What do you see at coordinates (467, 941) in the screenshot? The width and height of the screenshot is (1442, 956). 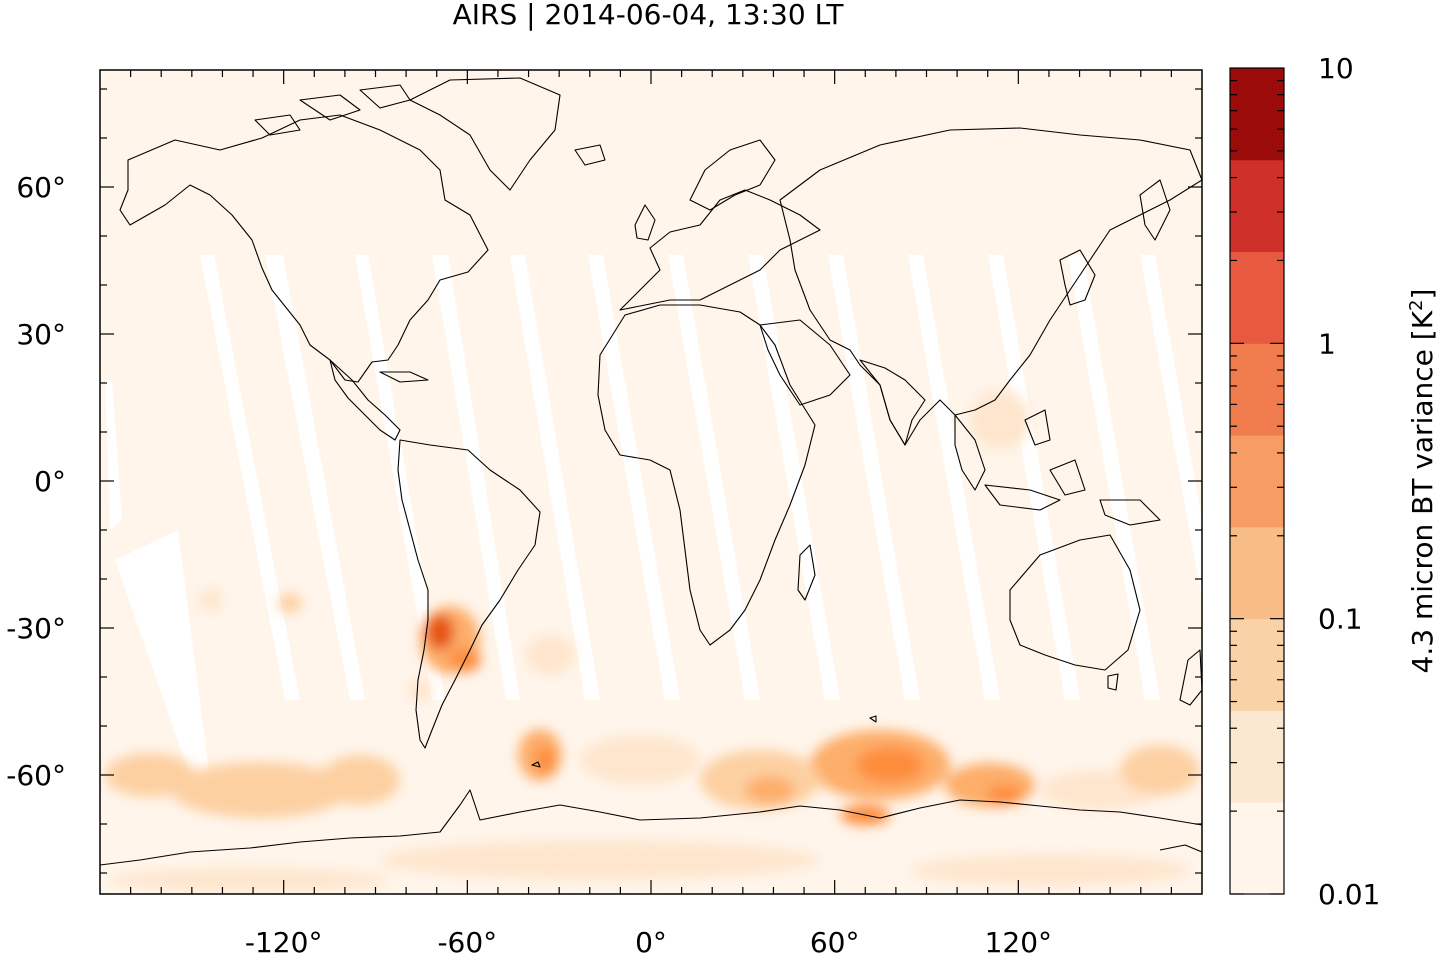 I see `x-tick-label: -60°` at bounding box center [467, 941].